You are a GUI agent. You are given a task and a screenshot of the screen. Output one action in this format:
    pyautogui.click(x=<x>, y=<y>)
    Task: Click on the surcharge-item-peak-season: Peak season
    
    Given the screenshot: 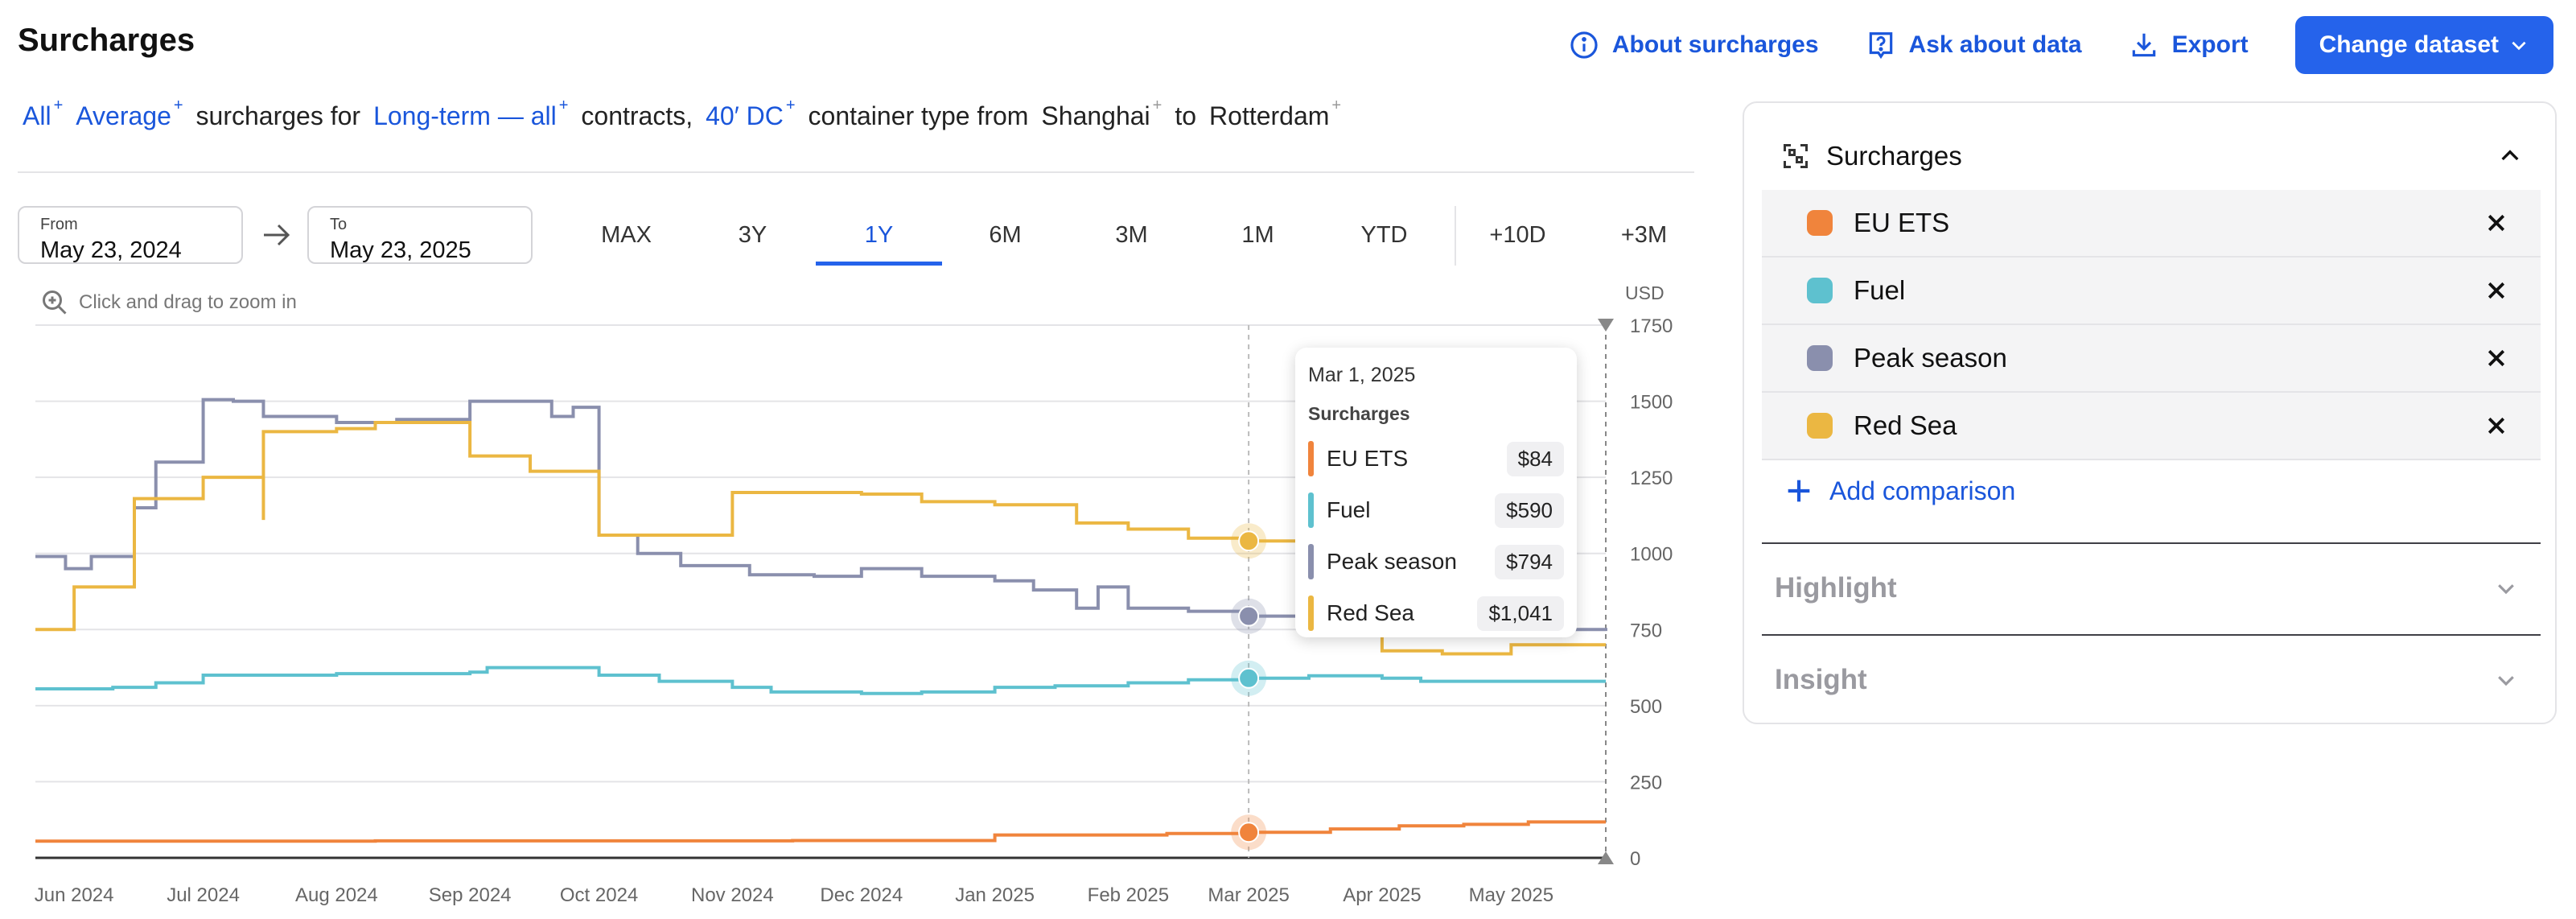 What is the action you would take?
    pyautogui.click(x=2151, y=359)
    